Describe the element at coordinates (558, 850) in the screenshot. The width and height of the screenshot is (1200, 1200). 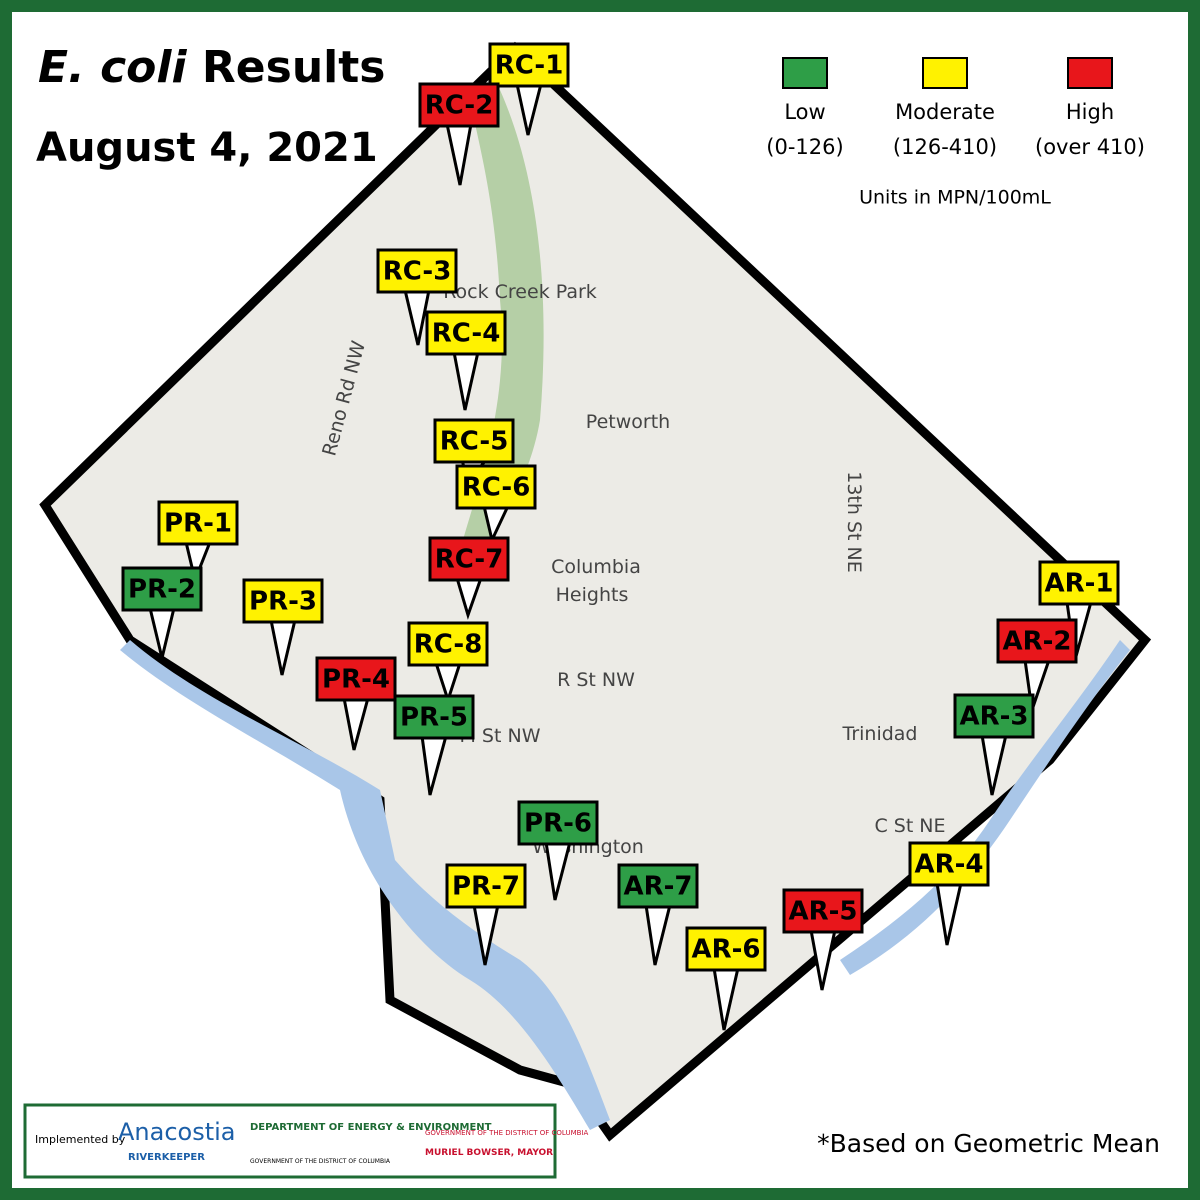
I see `site-marker: PR-6` at that location.